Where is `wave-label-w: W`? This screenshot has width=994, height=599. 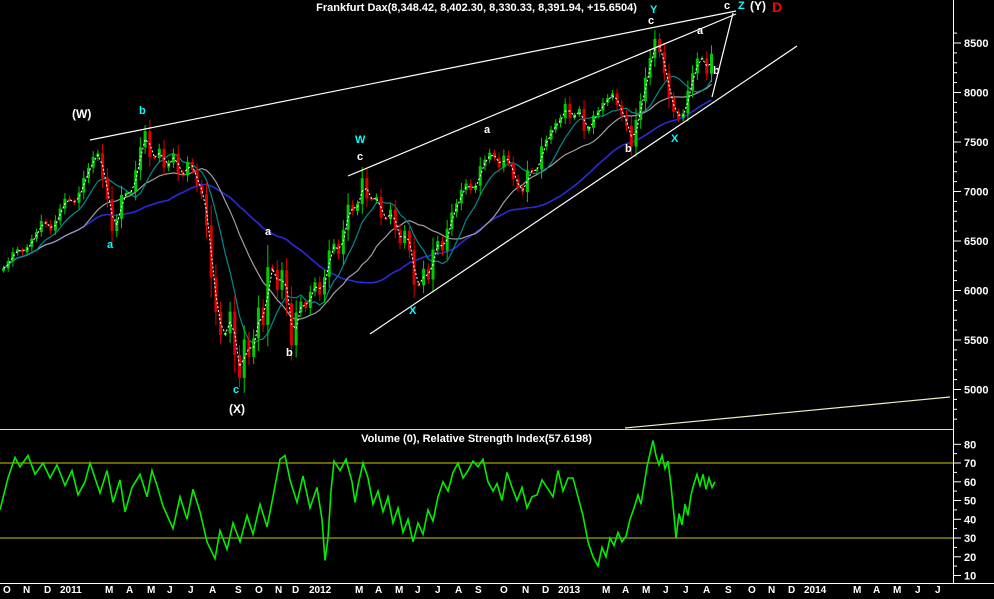 wave-label-w: W is located at coordinates (360, 140).